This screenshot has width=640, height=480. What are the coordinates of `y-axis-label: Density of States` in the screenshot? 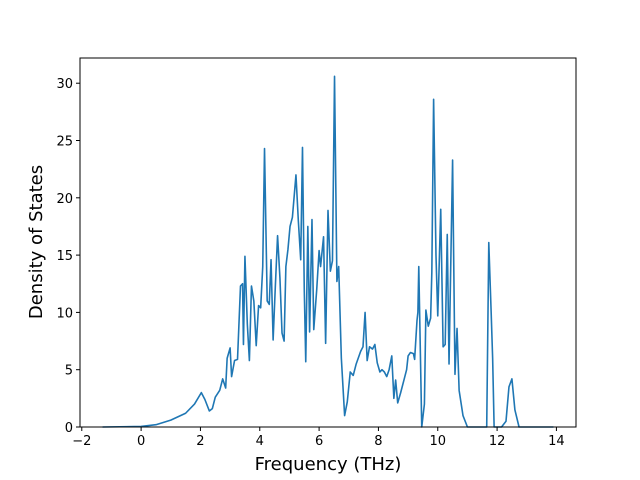 It's located at (36, 242).